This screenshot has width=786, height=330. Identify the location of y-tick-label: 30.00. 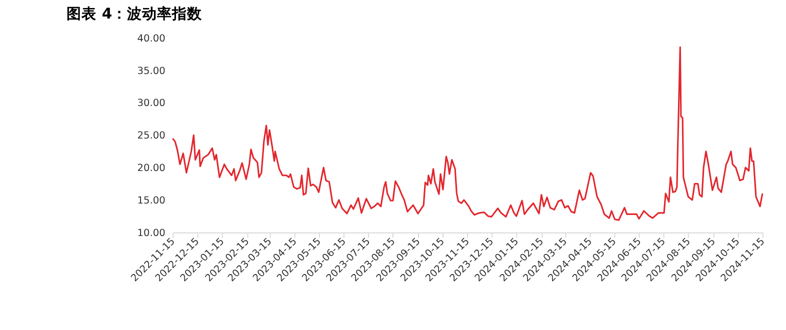
(151, 104).